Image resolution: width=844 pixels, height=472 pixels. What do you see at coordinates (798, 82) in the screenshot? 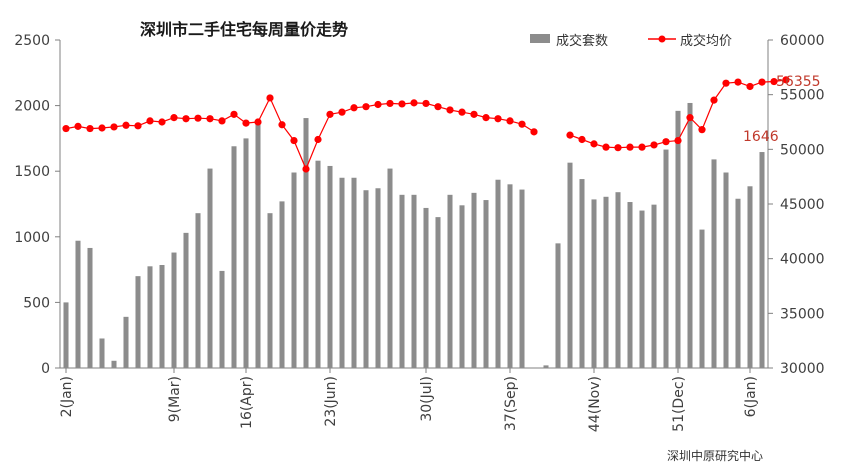
I see `price-data-label: 56355` at bounding box center [798, 82].